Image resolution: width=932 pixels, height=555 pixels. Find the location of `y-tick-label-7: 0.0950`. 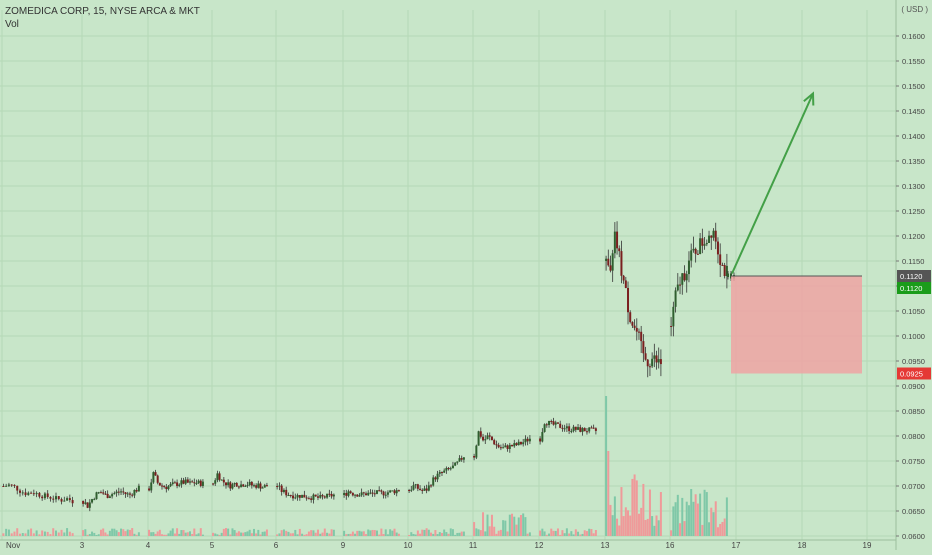

y-tick-label-7: 0.0950 is located at coordinates (913, 361).